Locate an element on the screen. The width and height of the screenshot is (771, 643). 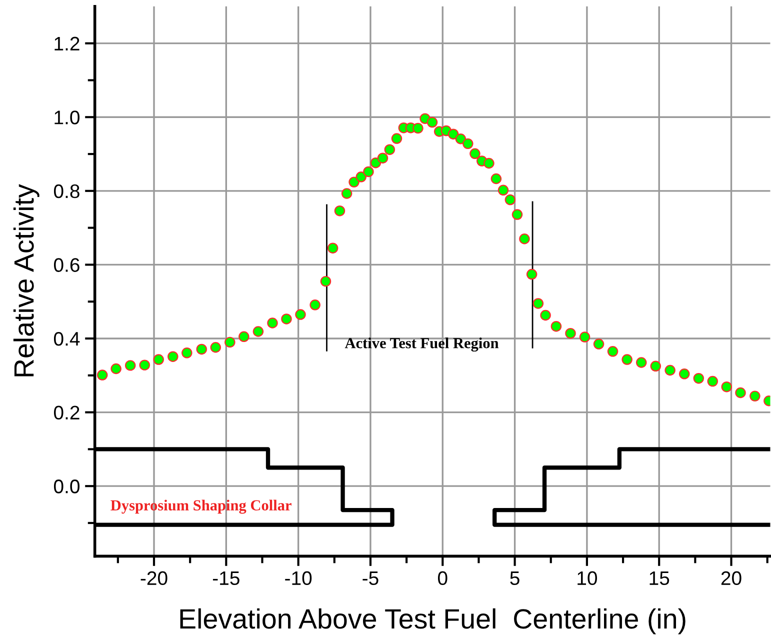
y-tick-label: 0.8 is located at coordinates (67, 191).